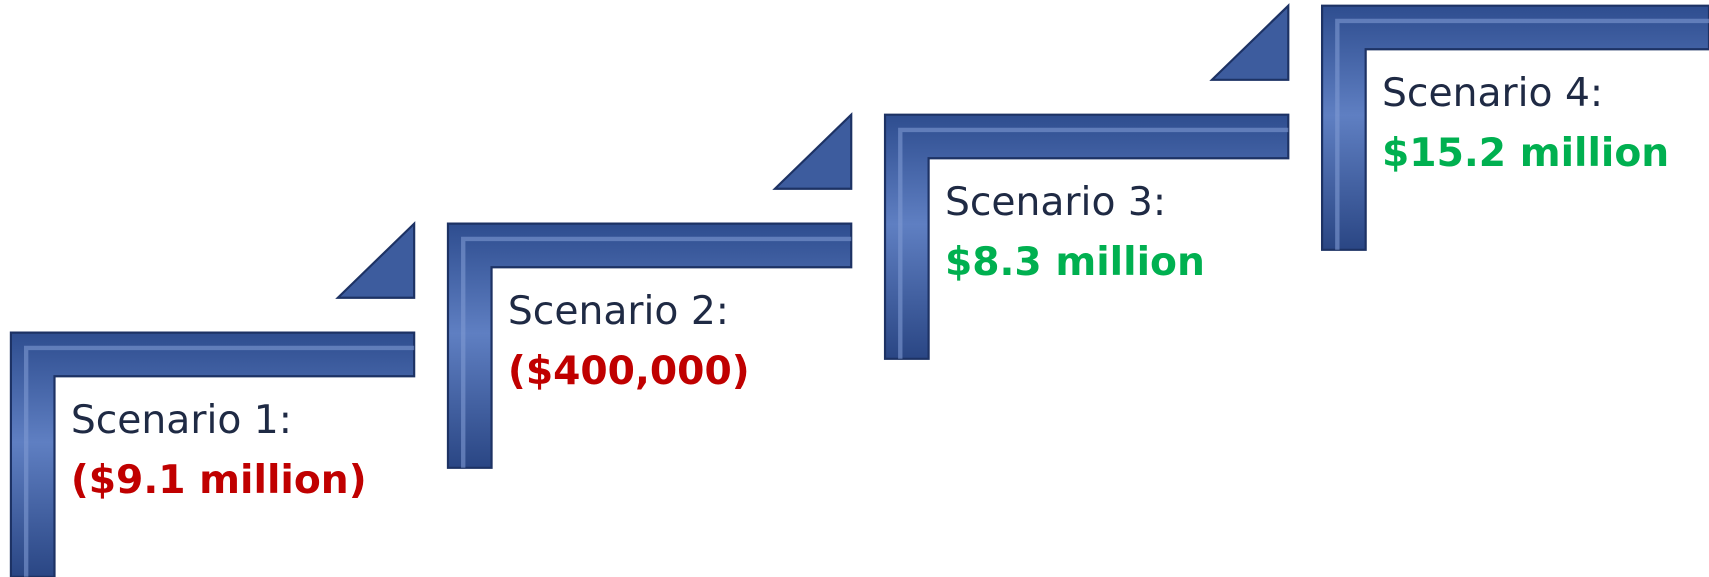  Describe the element at coordinates (1075, 262) in the screenshot. I see `step-value: $8.3 million` at that location.